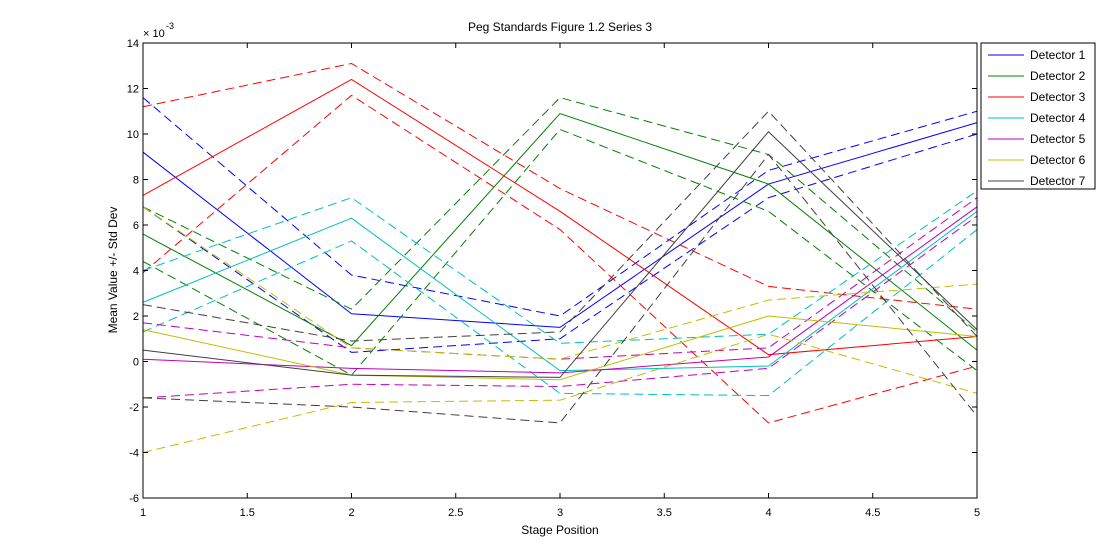  What do you see at coordinates (1058, 55) in the screenshot?
I see `legend-label: Detector 1` at bounding box center [1058, 55].